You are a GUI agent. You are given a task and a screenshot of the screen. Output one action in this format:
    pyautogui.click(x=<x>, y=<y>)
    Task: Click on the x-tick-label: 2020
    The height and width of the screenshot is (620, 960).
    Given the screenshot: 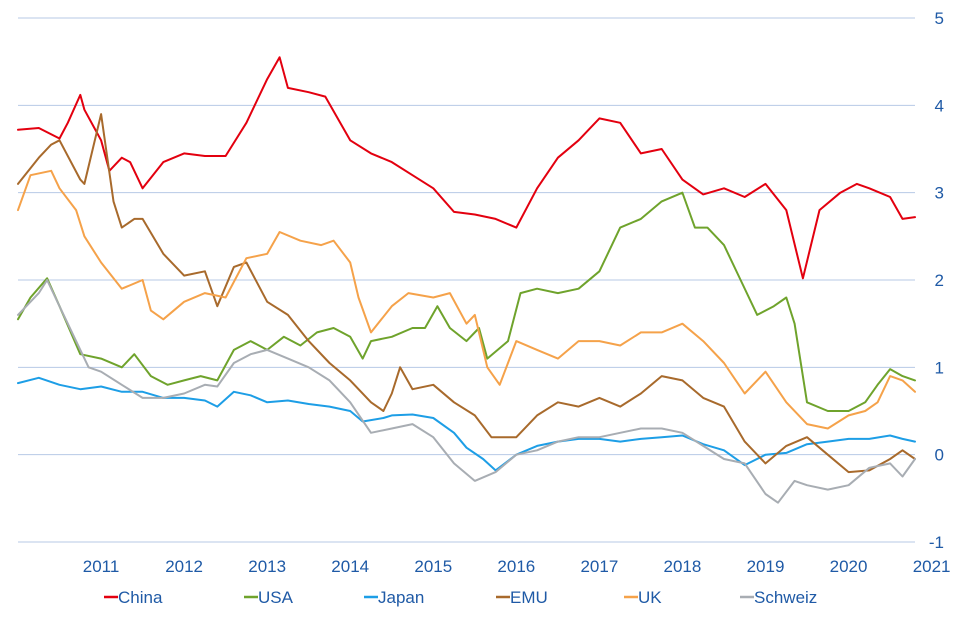 What is the action you would take?
    pyautogui.click(x=849, y=566)
    